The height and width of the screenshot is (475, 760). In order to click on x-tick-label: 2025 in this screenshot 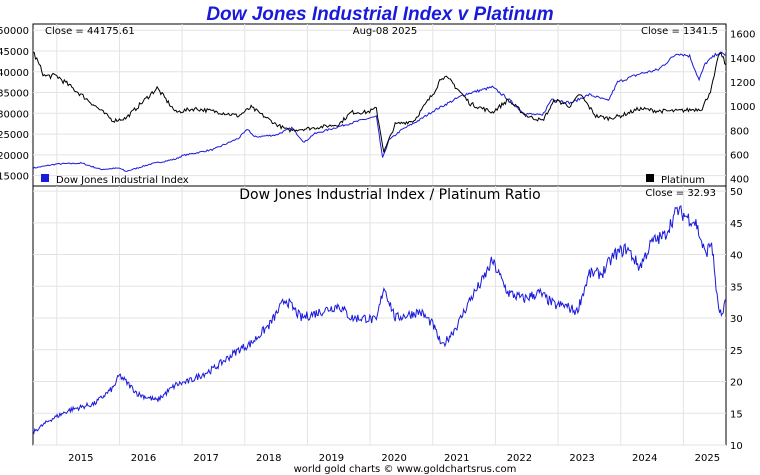, I will do `click(707, 458)`.